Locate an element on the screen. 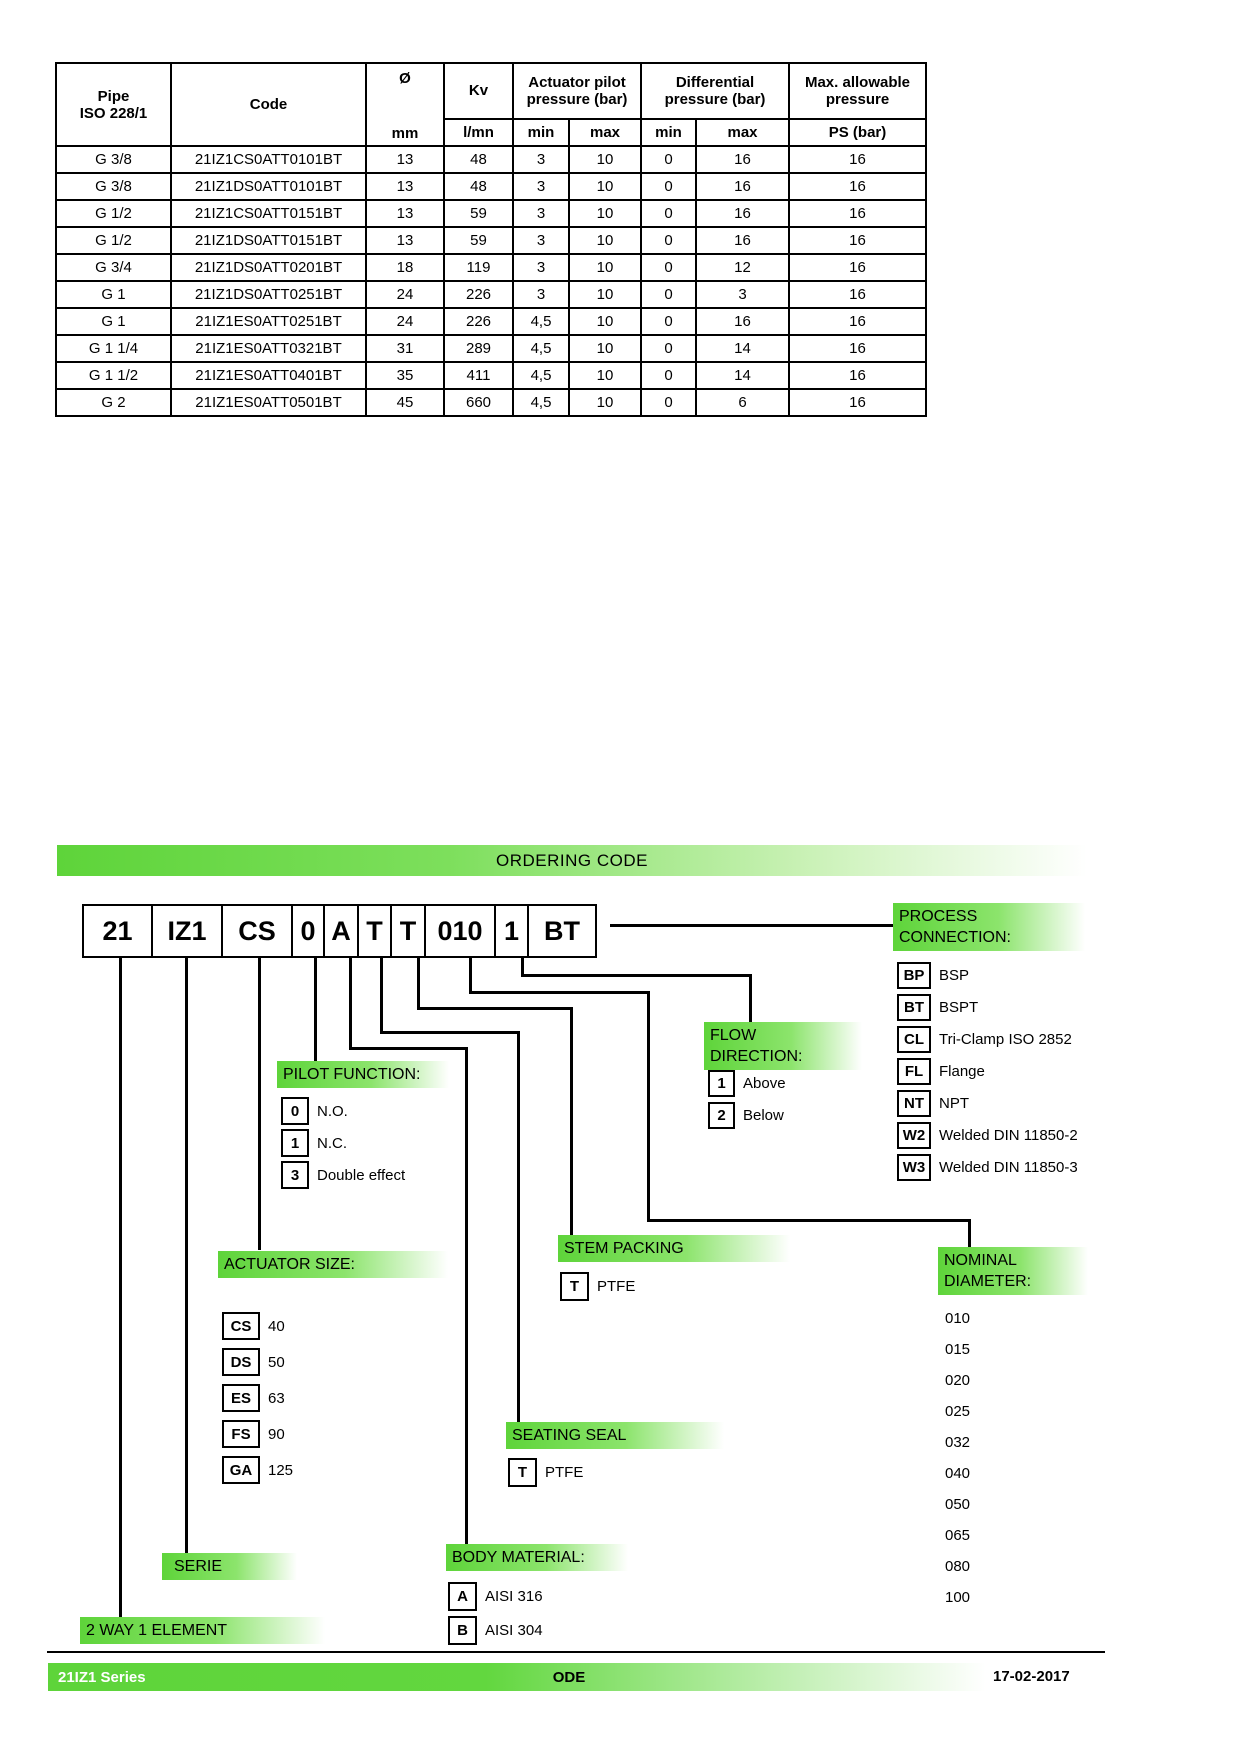  option-code-box: B is located at coordinates (462, 1630).